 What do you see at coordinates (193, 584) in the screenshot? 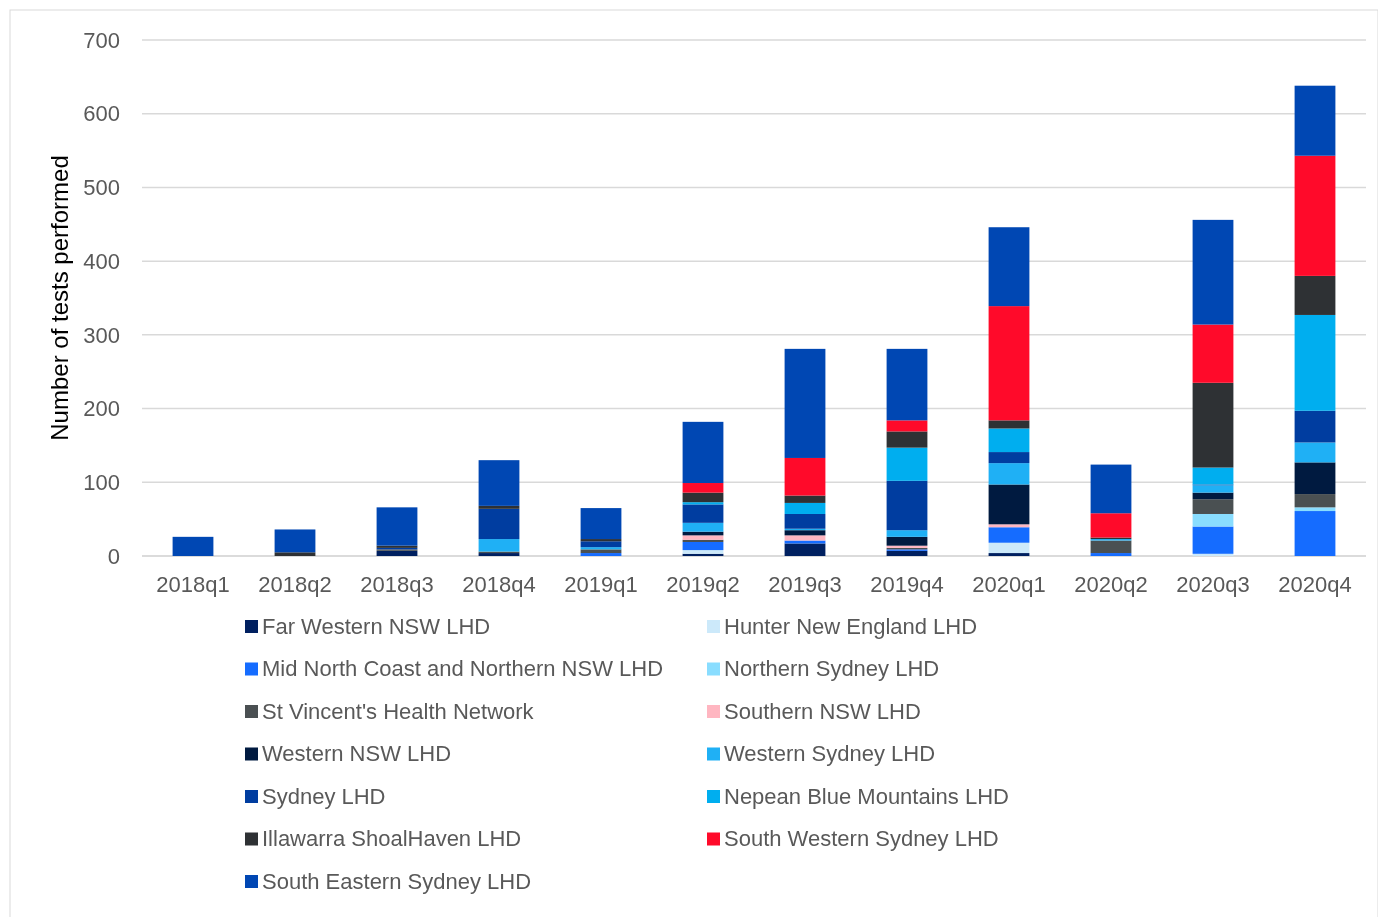
I see `x-tick-label: 2018q1` at bounding box center [193, 584].